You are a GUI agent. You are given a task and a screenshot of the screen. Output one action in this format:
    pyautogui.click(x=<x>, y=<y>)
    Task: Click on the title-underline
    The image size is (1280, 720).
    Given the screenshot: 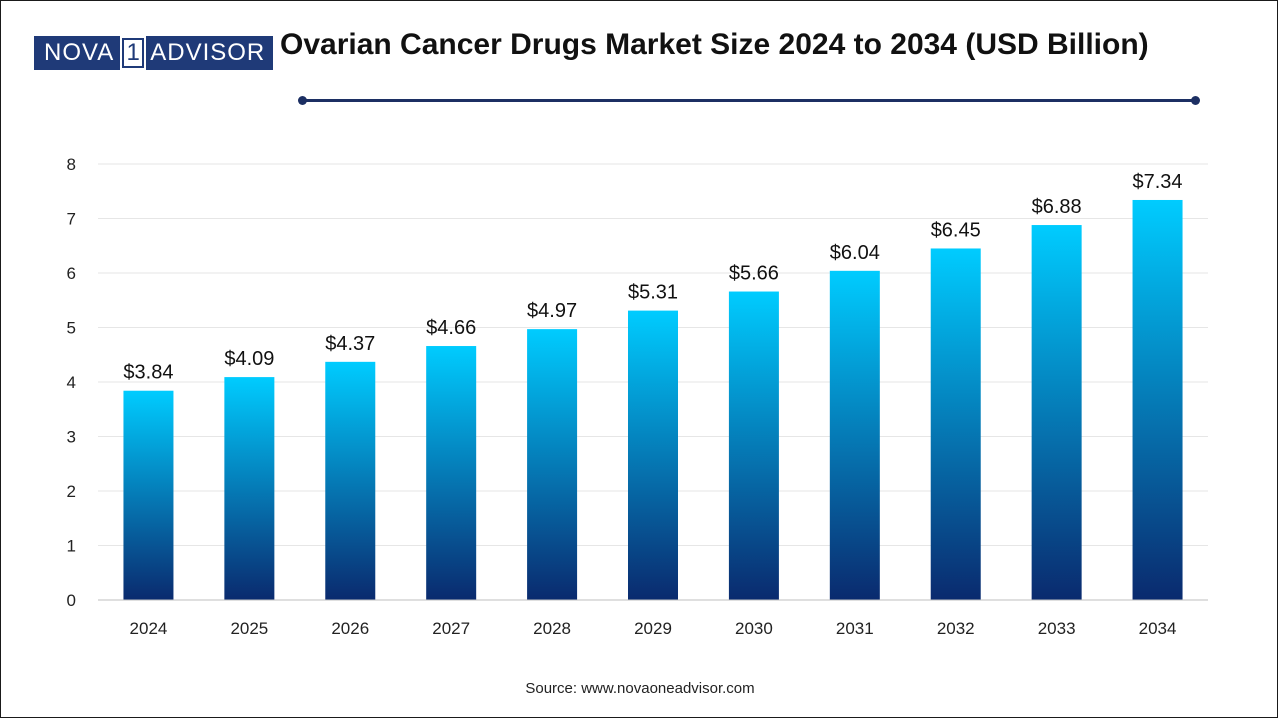 What is the action you would take?
    pyautogui.click(x=749, y=100)
    